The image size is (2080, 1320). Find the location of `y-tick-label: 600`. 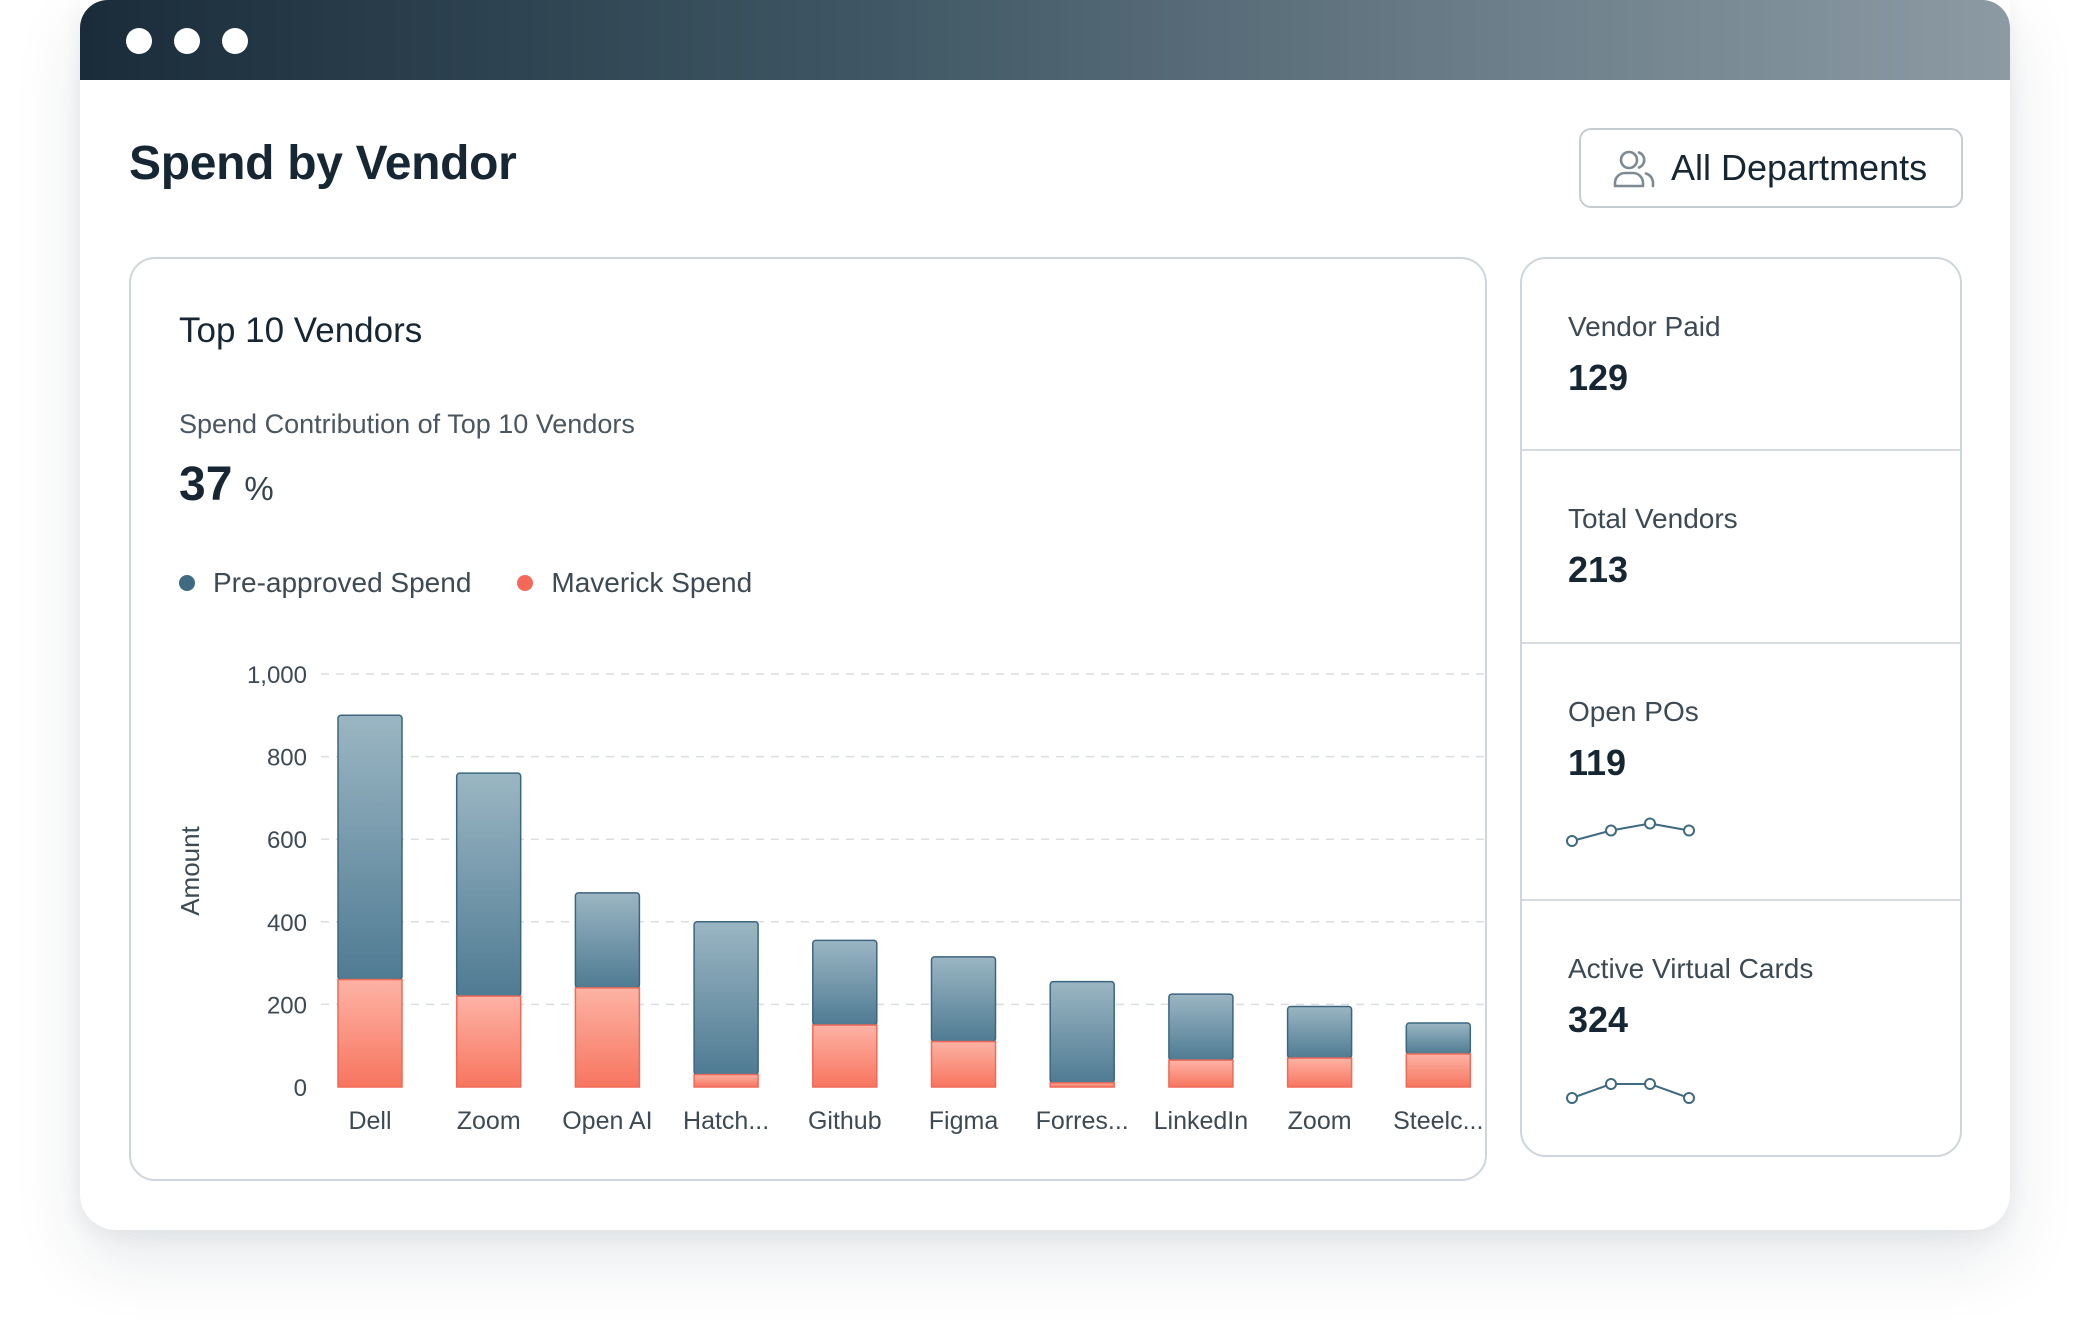

y-tick-label: 600 is located at coordinates (287, 840).